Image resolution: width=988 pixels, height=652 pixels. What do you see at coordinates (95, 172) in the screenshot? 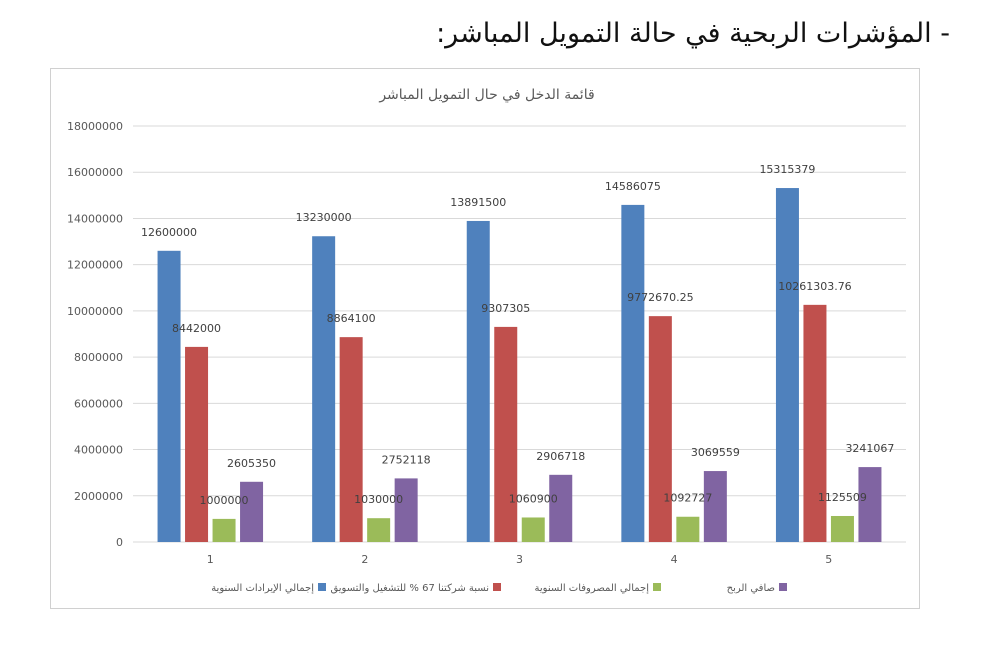
I see `y-tick-label: 16000000` at bounding box center [95, 172].